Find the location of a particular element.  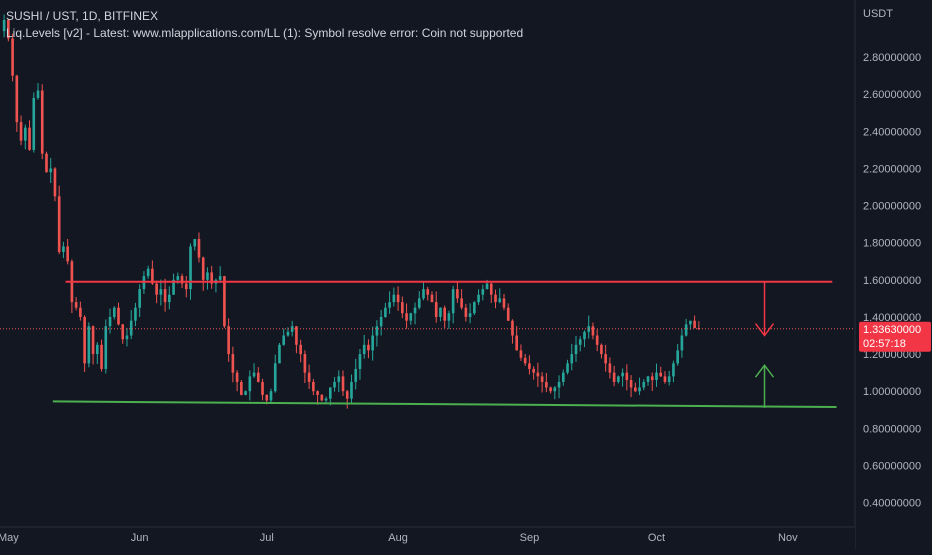

price-tick-label: 2.60000000 is located at coordinates (892, 95).